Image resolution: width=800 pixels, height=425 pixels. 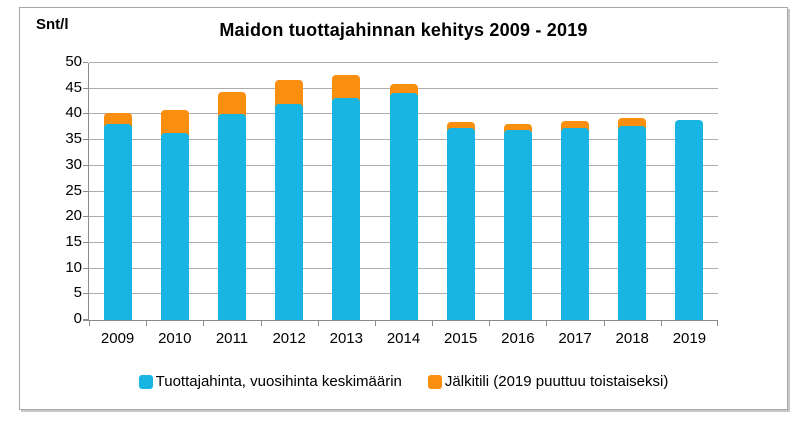 I want to click on bar-2017, so click(x=575, y=191).